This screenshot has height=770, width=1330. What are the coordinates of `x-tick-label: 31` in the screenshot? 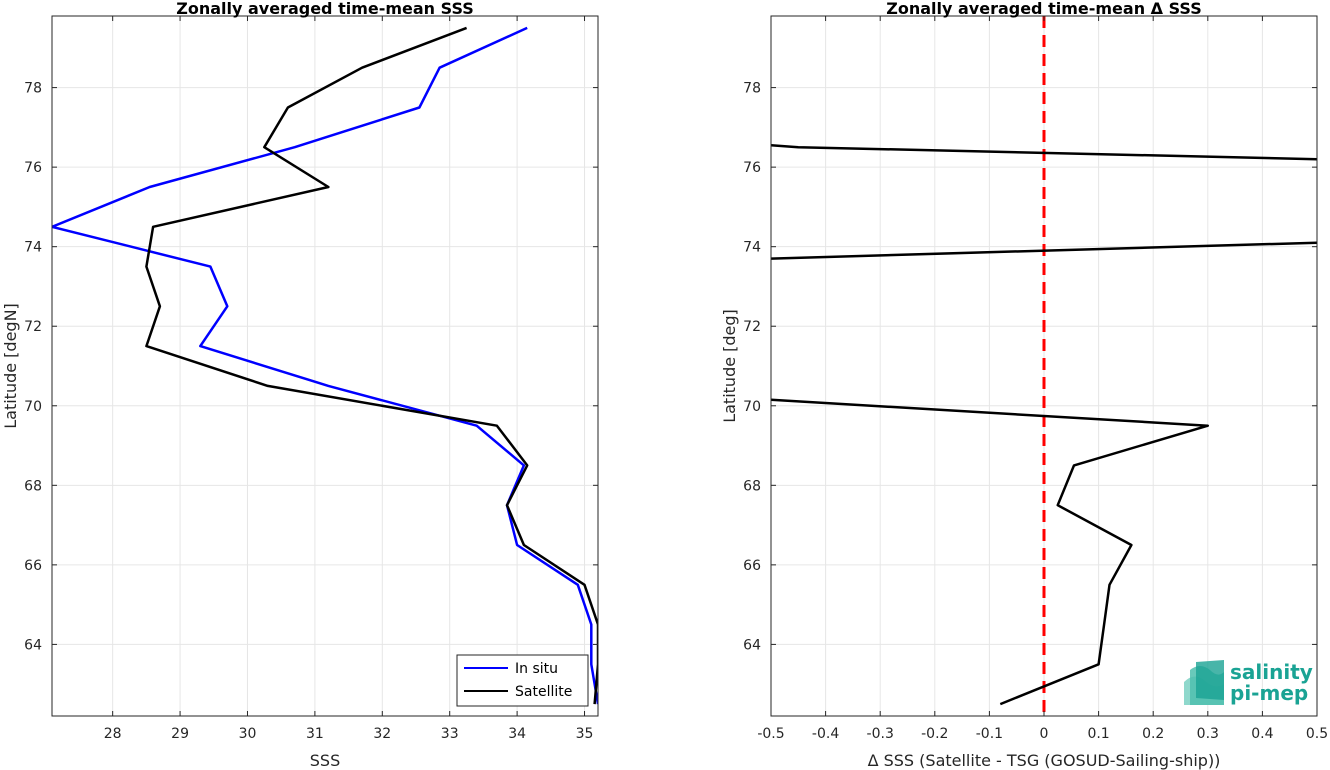 It's located at (315, 734).